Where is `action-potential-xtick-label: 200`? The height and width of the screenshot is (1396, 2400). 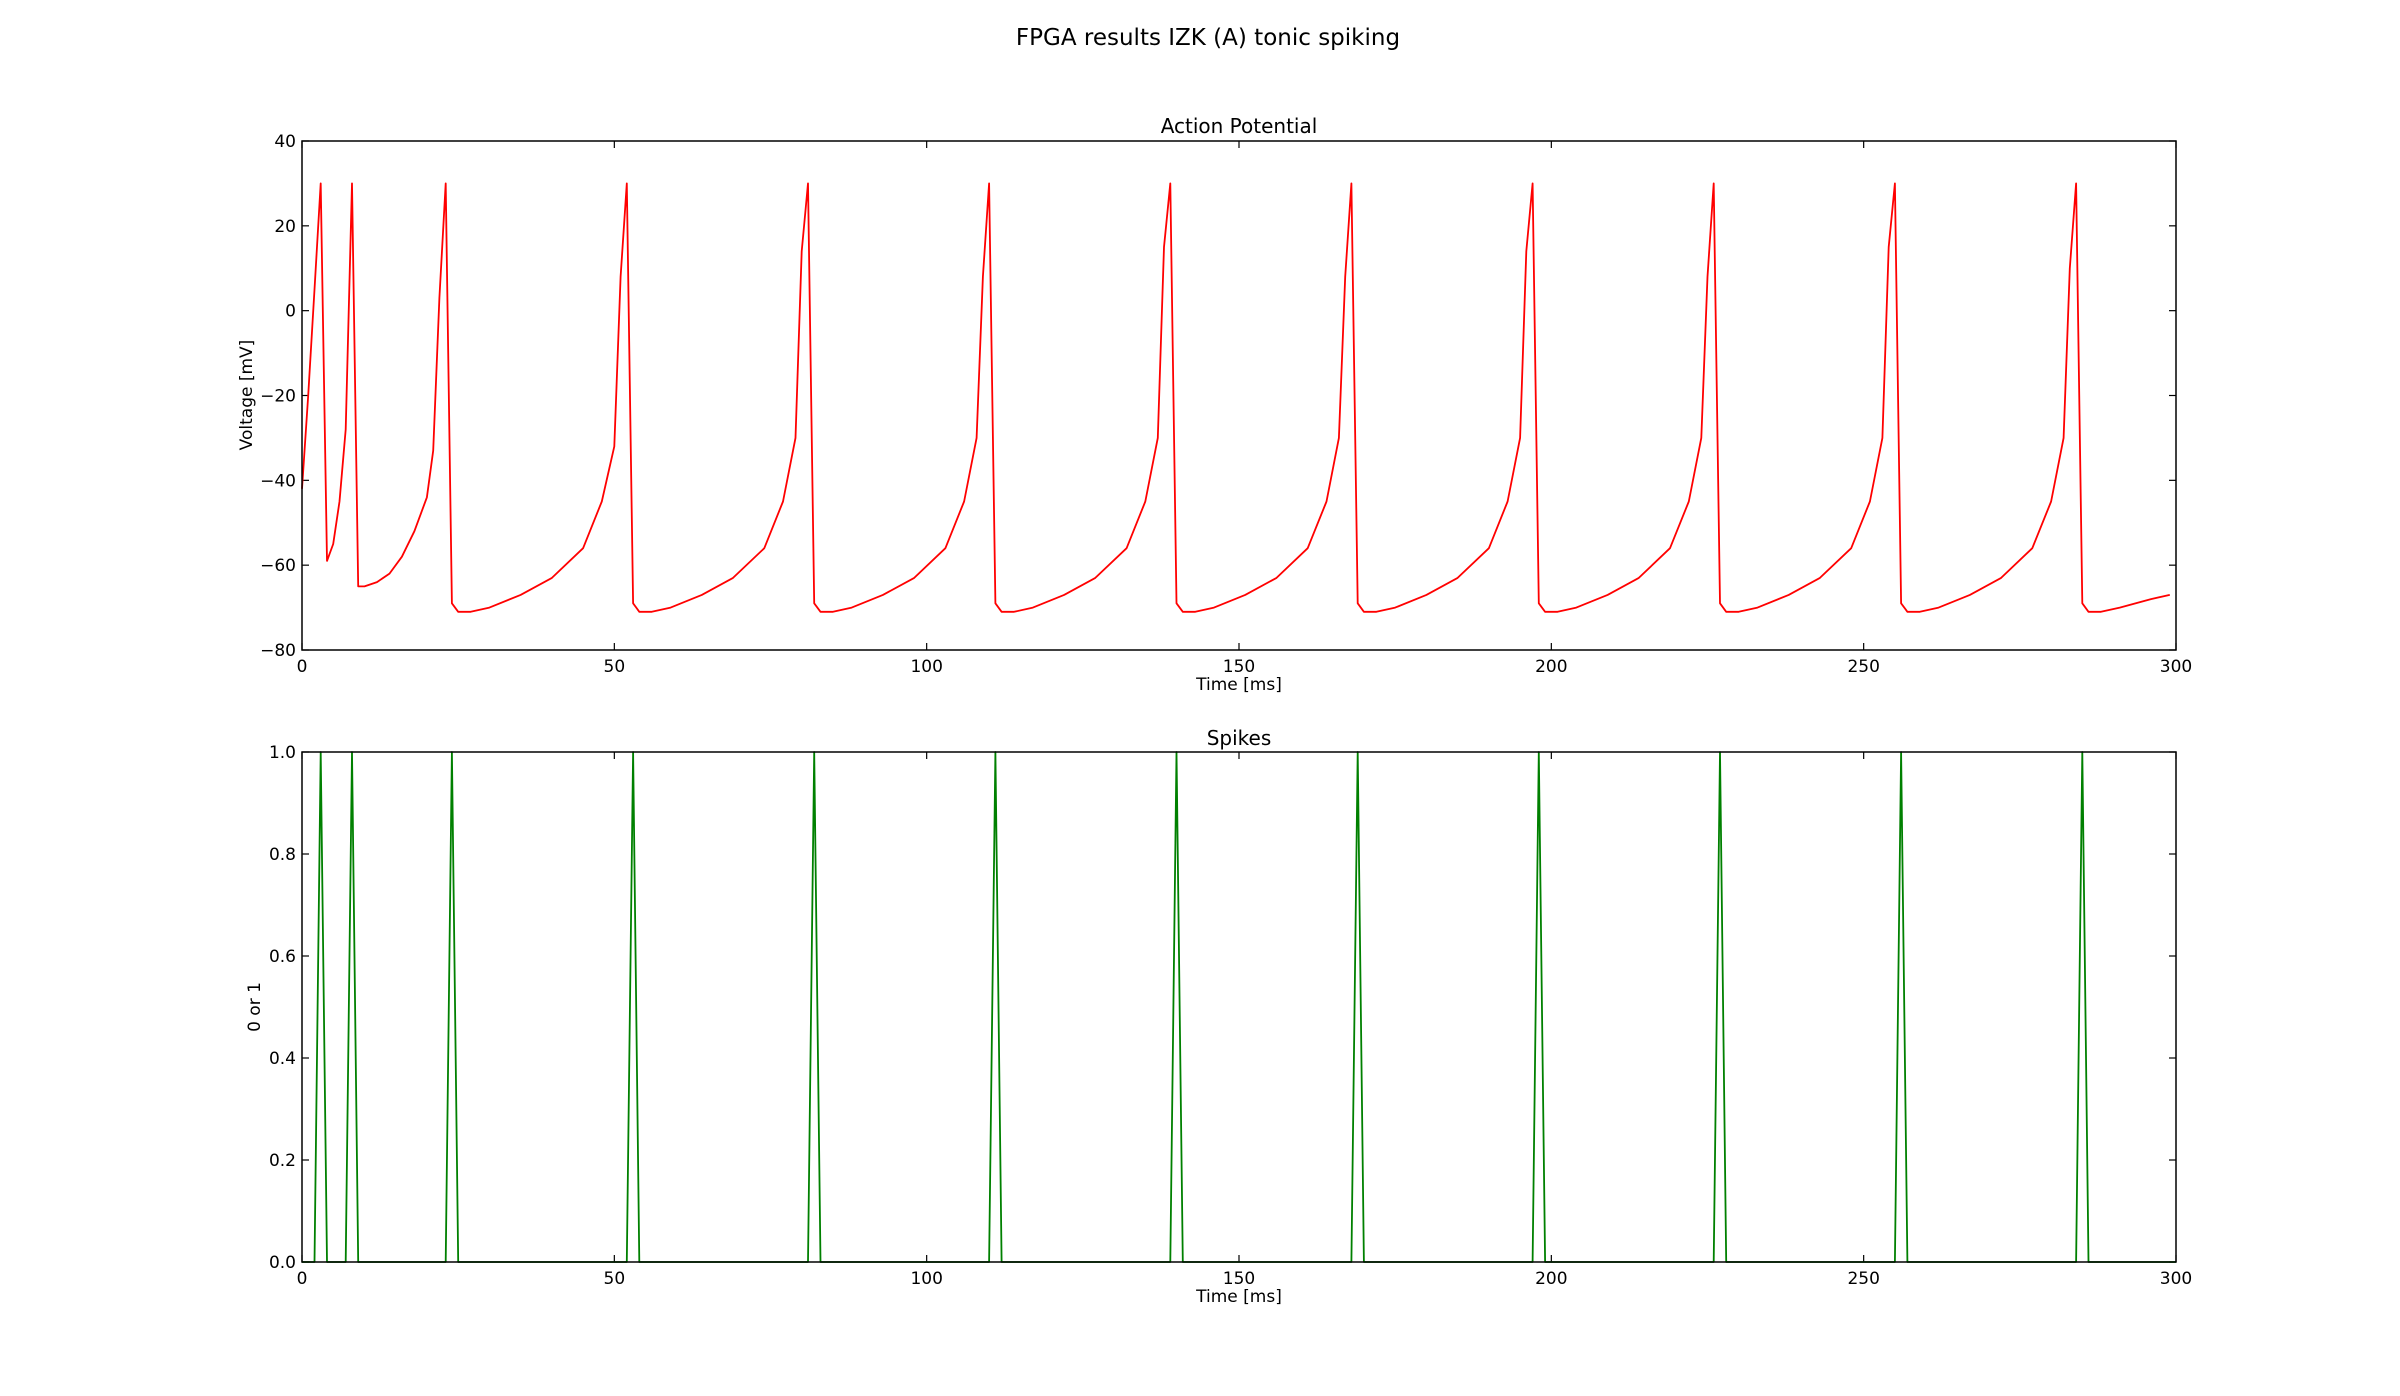 action-potential-xtick-label: 200 is located at coordinates (1551, 667).